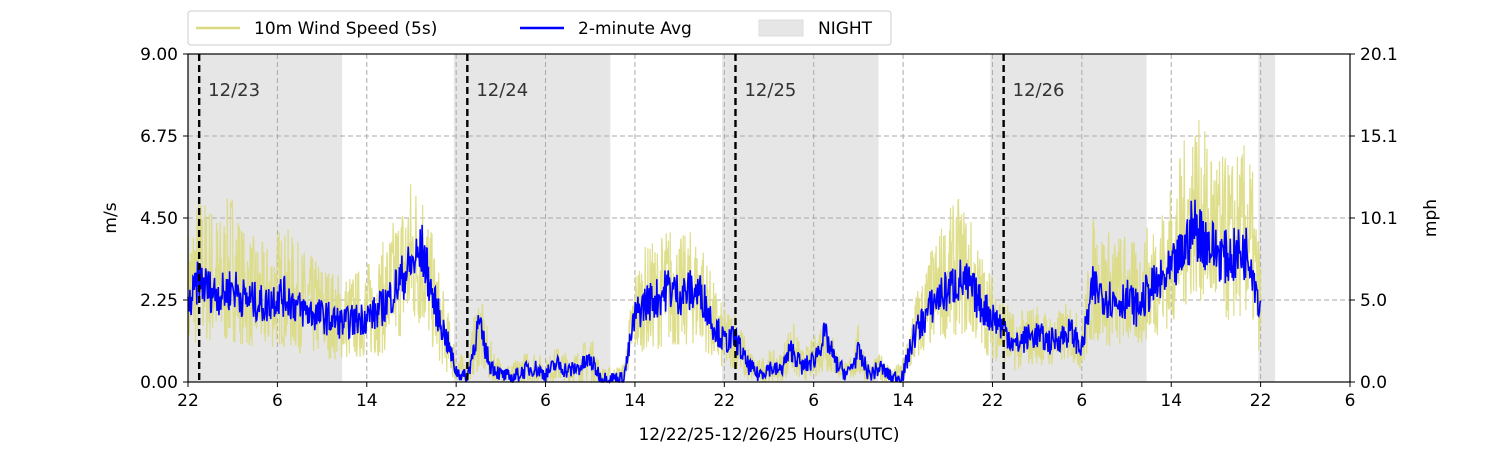 The image size is (1500, 450). Describe the element at coordinates (635, 401) in the screenshot. I see `x-tick-label-5: 14` at that location.